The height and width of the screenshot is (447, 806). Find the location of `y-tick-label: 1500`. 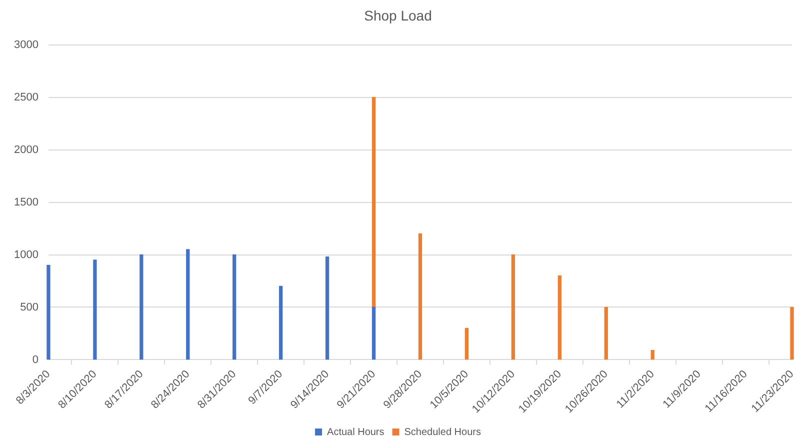

y-tick-label: 1500 is located at coordinates (26, 202).